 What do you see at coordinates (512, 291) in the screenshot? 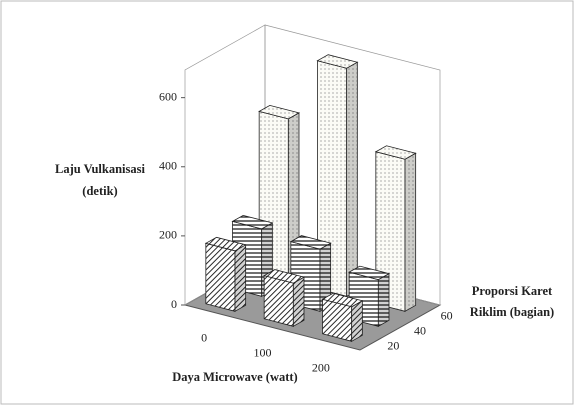
I see `depth-axis-label: Proporsi Karet` at bounding box center [512, 291].